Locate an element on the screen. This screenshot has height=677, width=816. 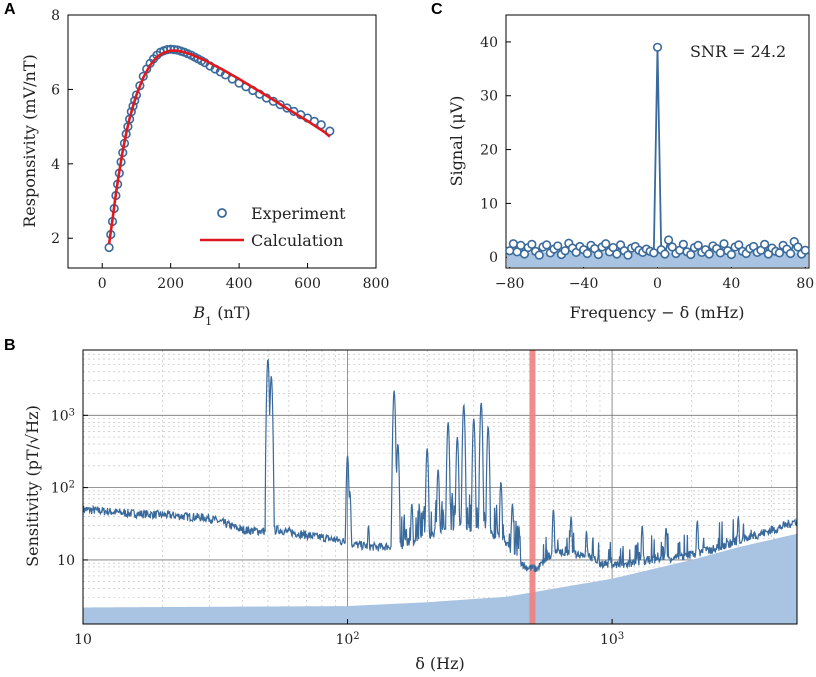
panel-a-xlabel-main: B is located at coordinates (198, 312).